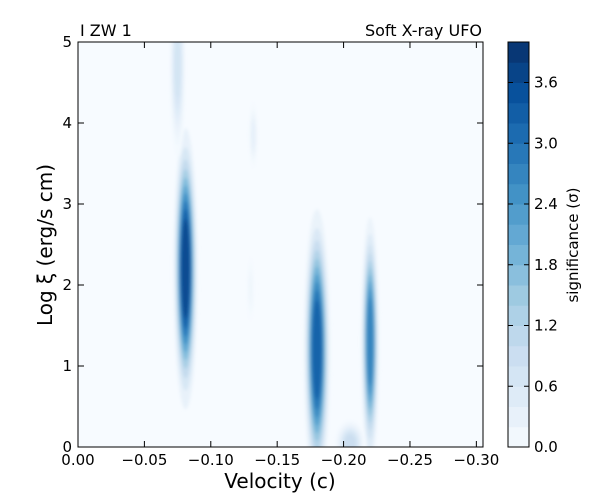 This screenshot has height=502, width=598. I want to click on y-tick-label: 2, so click(67, 285).